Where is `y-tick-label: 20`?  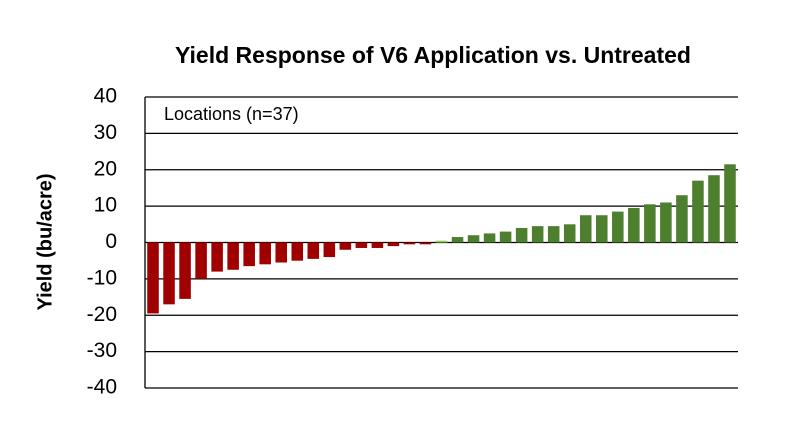
y-tick-label: 20 is located at coordinates (105, 168).